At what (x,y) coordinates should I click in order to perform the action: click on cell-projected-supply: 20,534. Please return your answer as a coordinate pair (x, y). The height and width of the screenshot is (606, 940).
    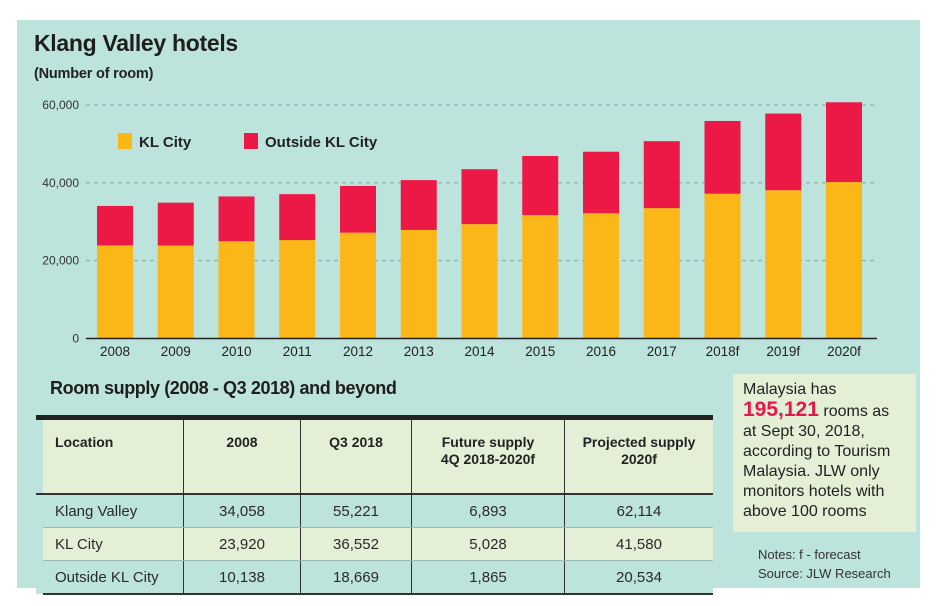
    Looking at the image, I should click on (638, 577).